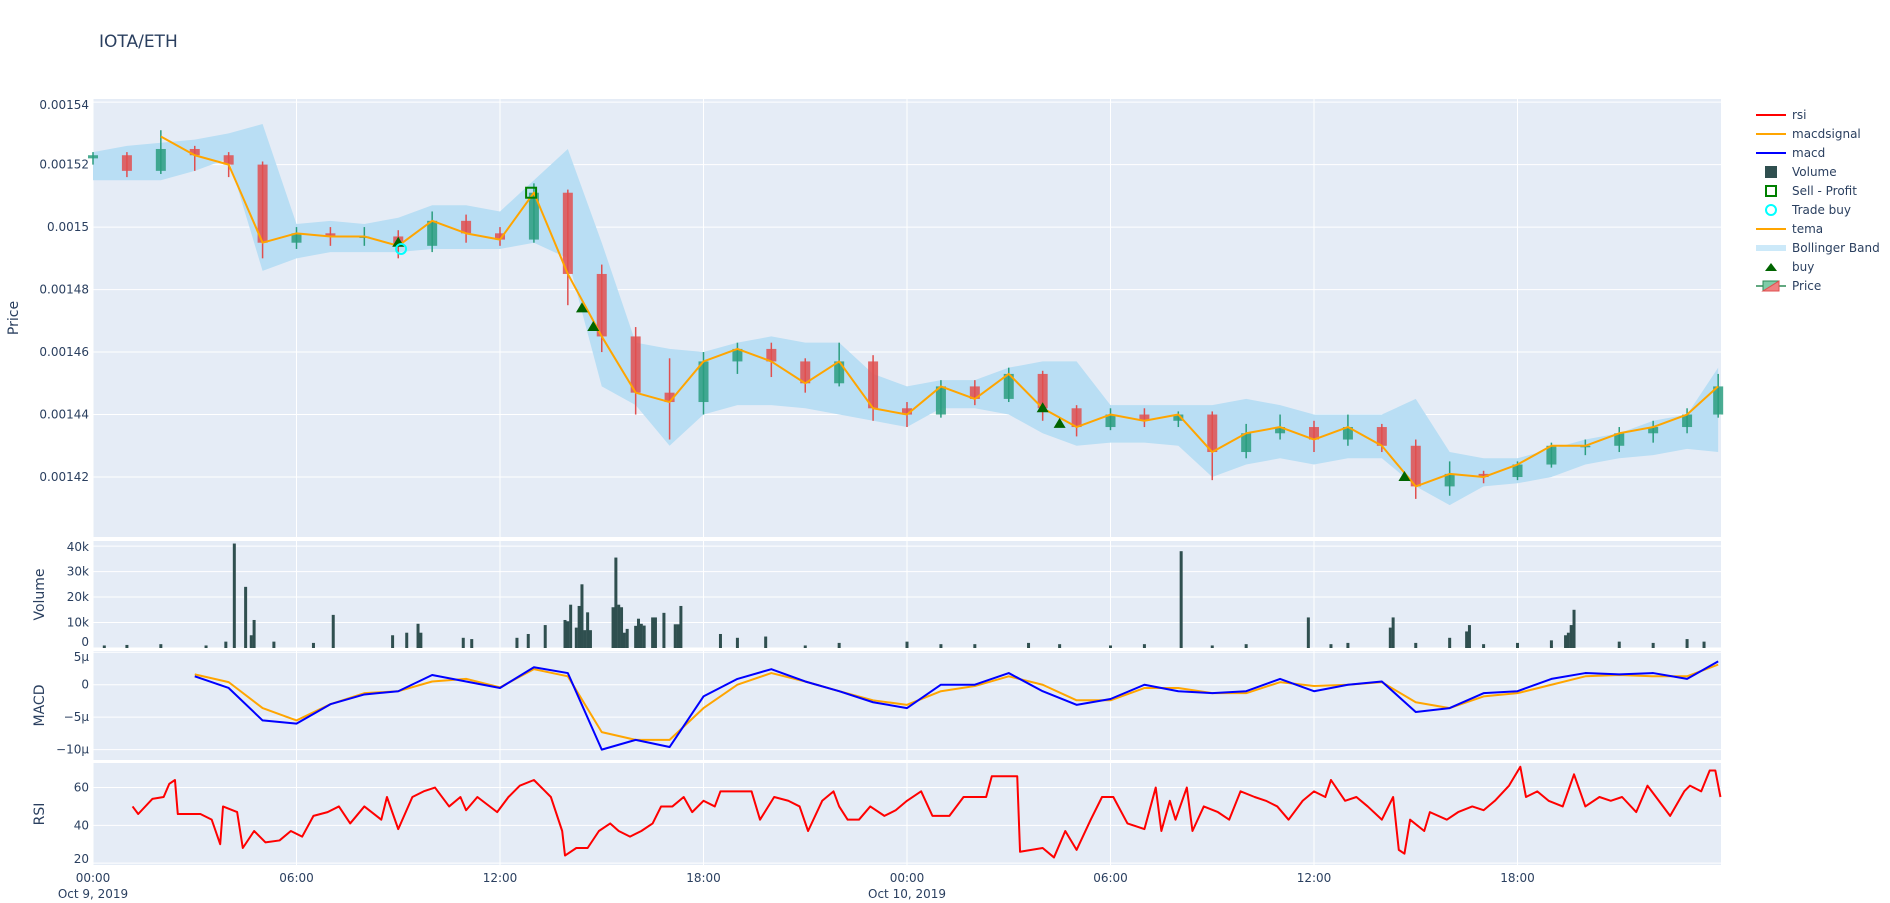  I want to click on legend-item-tema: tema, so click(1818, 228).